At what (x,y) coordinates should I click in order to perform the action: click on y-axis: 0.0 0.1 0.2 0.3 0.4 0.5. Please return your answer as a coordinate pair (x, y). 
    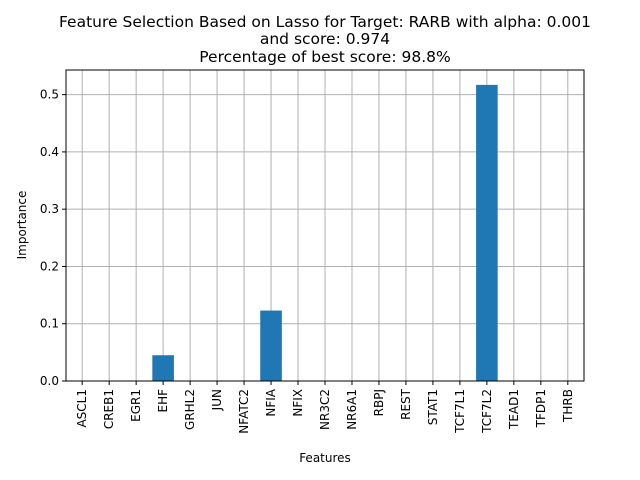
    Looking at the image, I should click on (53, 238).